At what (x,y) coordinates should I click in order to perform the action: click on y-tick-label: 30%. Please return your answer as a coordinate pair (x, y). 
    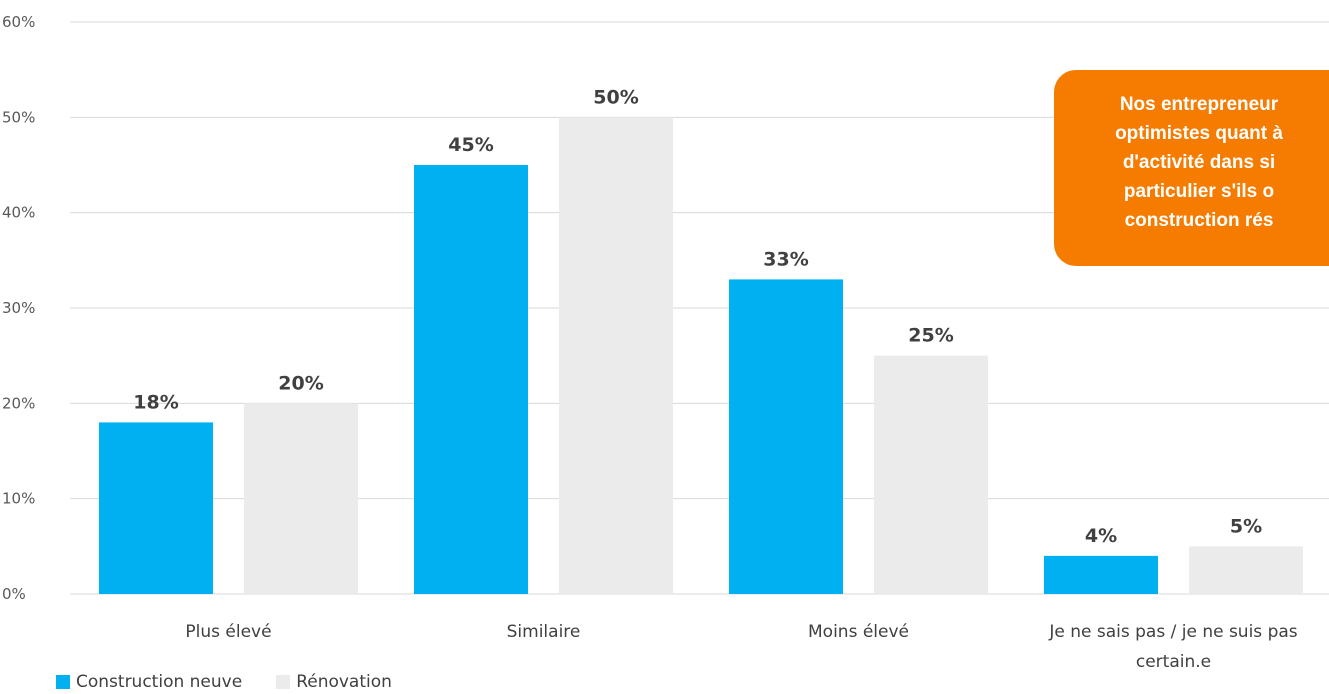
    Looking at the image, I should click on (18, 308).